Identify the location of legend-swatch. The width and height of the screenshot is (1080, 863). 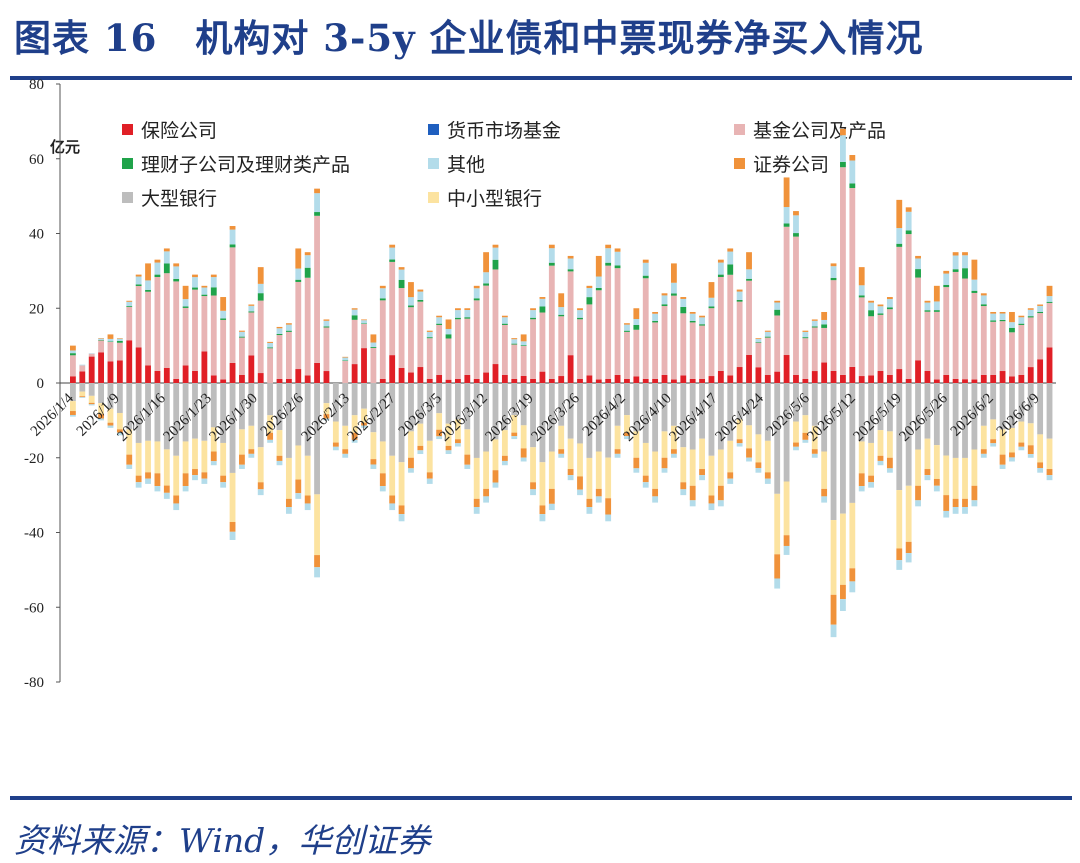
(739, 129).